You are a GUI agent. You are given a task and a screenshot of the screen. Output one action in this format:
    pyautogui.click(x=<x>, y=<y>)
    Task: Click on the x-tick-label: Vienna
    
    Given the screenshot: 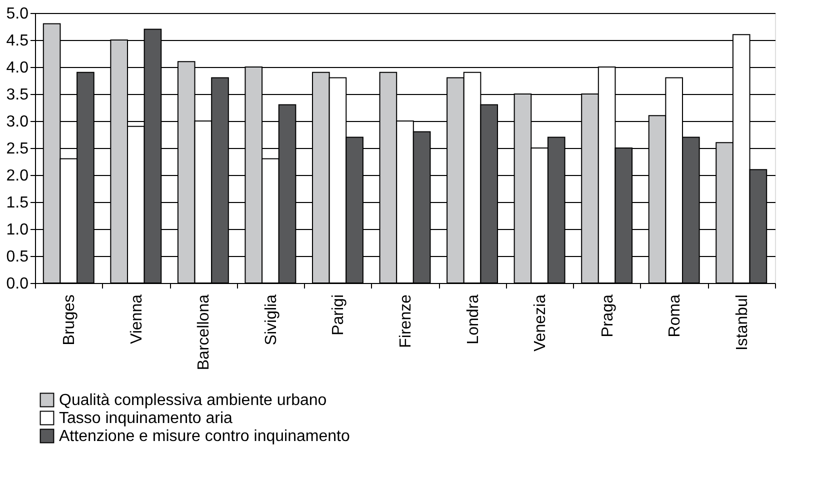 What is the action you would take?
    pyautogui.click(x=137, y=319)
    